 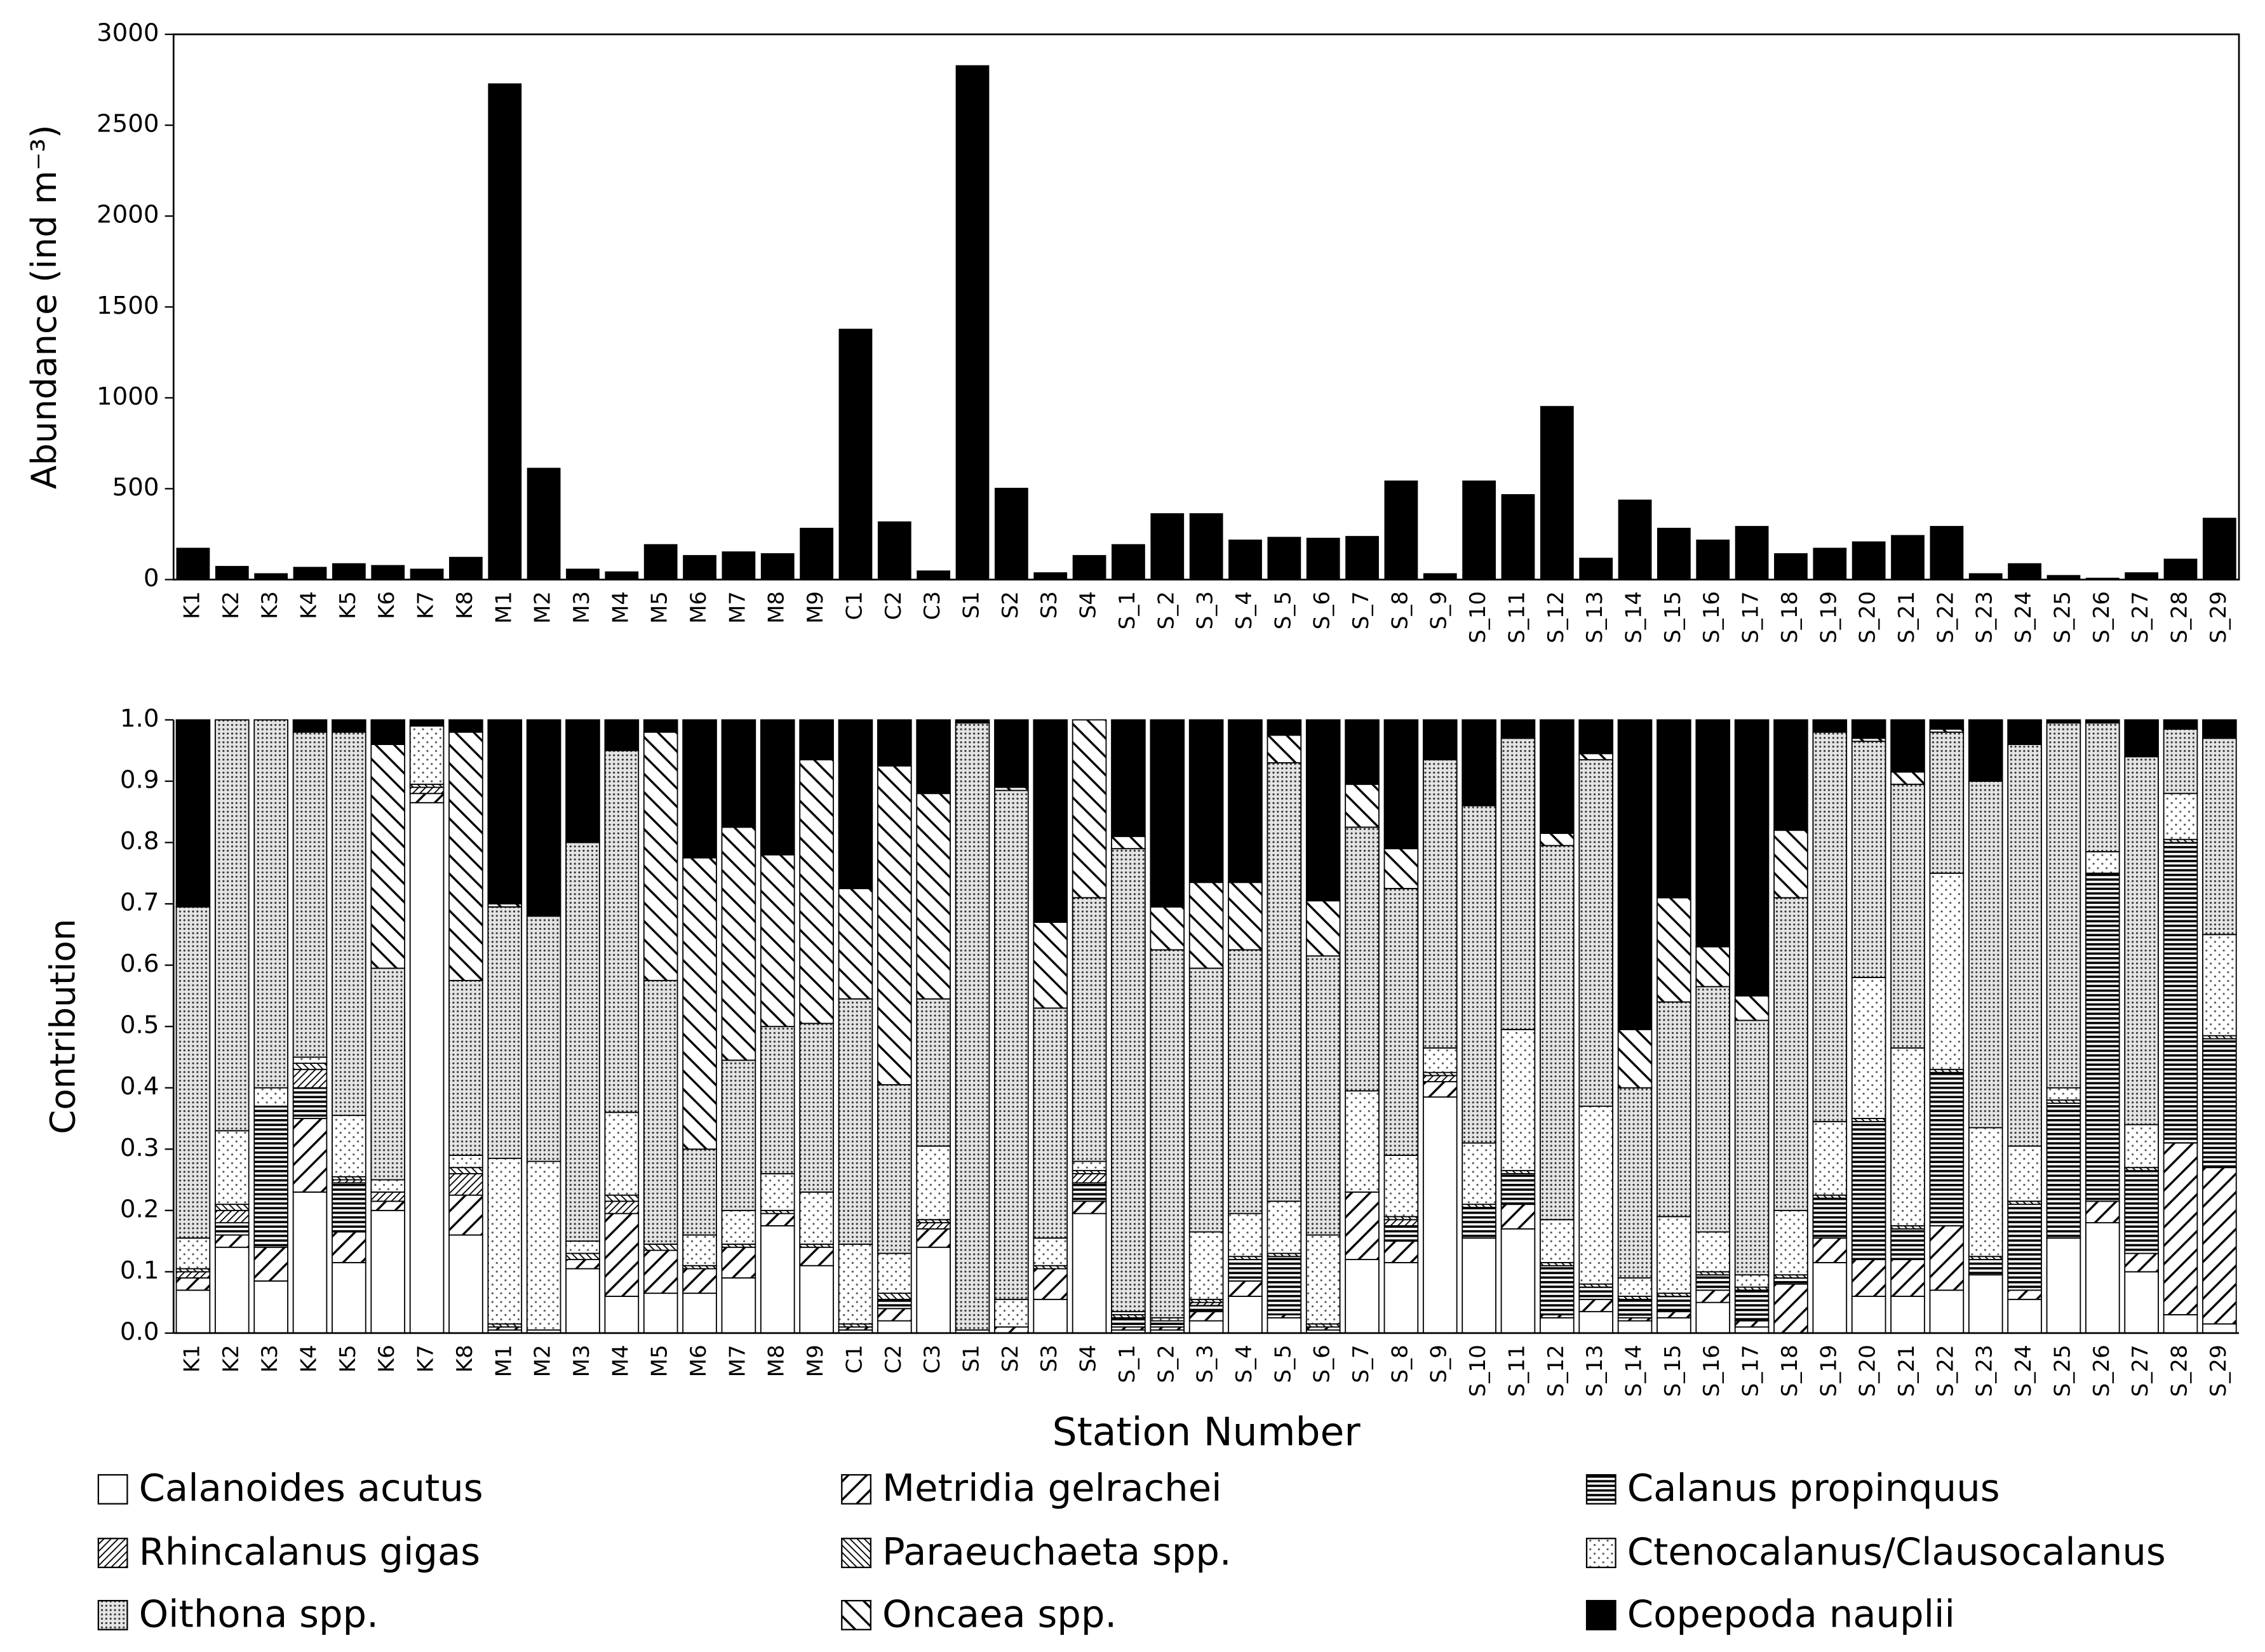 What do you see at coordinates (1634, 1371) in the screenshot?
I see `x-tick-label: S_14` at bounding box center [1634, 1371].